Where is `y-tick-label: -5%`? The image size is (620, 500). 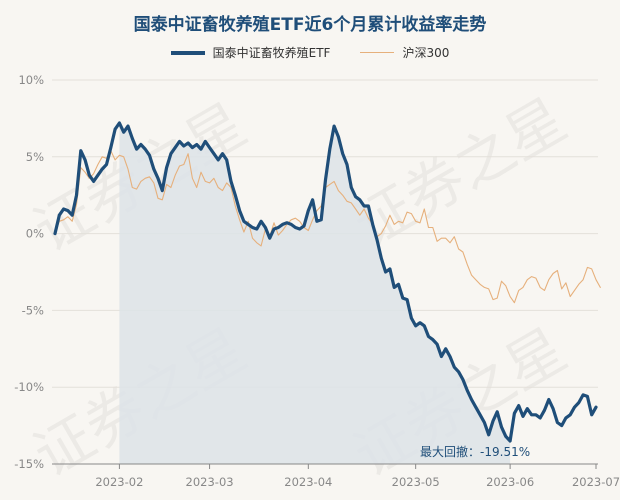
y-tick-label: -5% is located at coordinates (33, 310).